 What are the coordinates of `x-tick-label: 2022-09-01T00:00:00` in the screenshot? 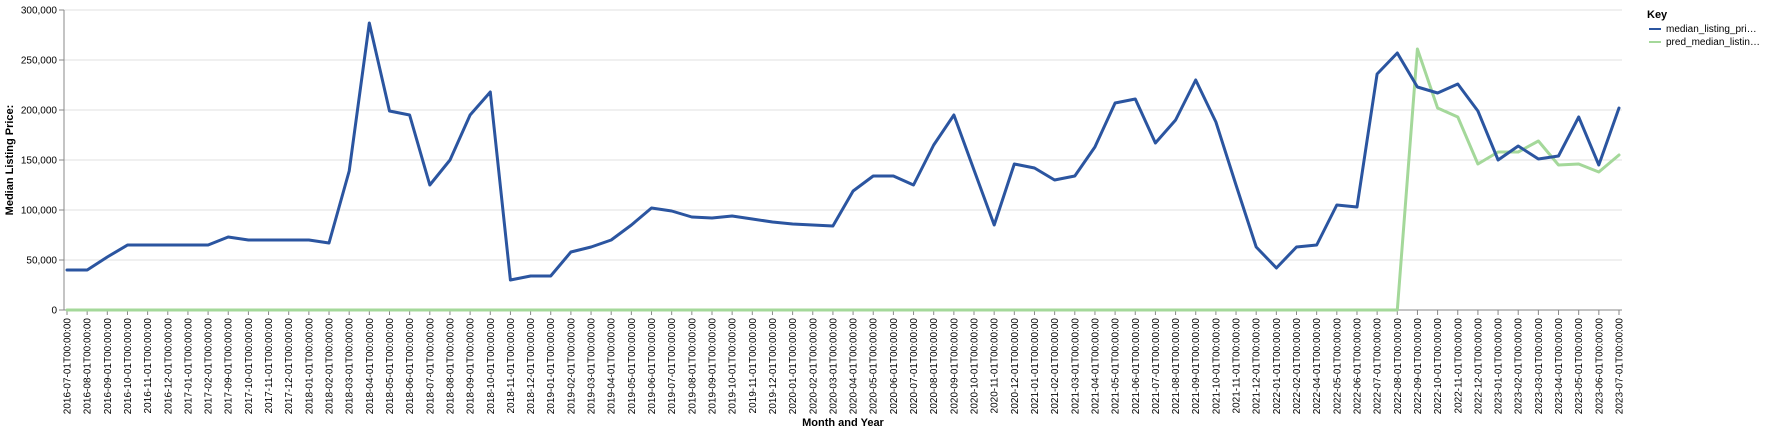 It's located at (1418, 366).